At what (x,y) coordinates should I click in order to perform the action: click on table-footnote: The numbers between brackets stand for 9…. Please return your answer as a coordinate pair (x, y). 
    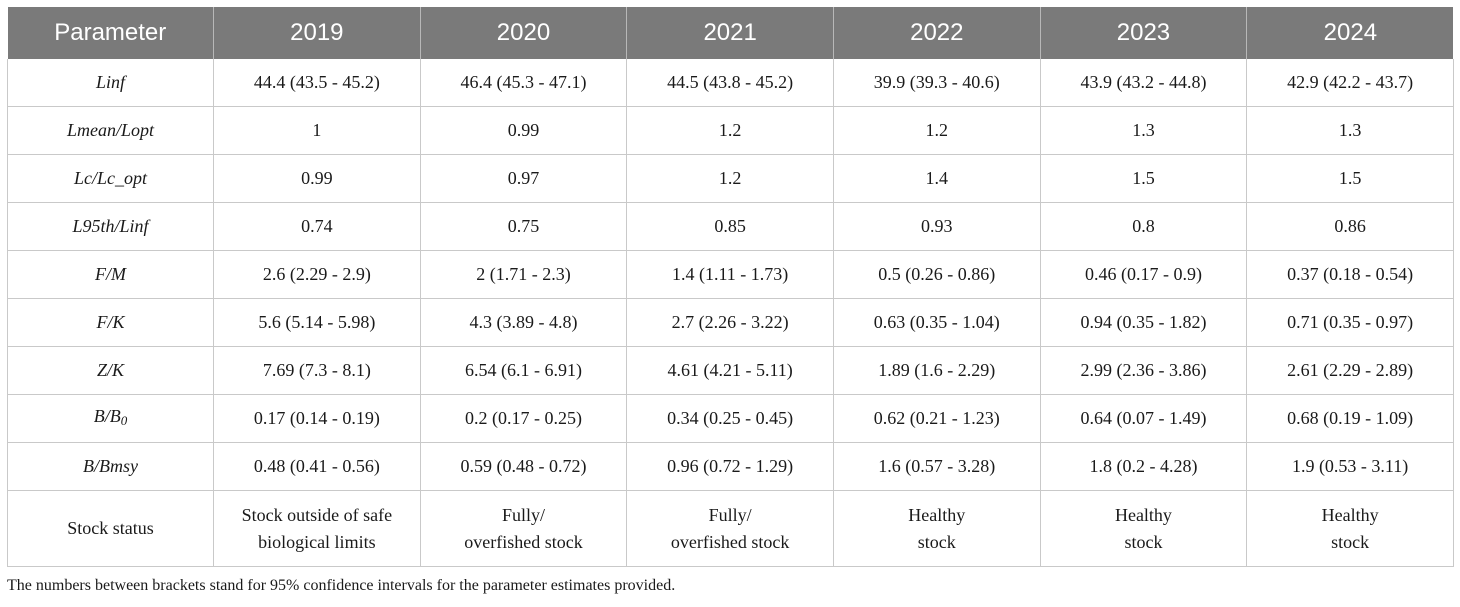
    Looking at the image, I should click on (341, 585).